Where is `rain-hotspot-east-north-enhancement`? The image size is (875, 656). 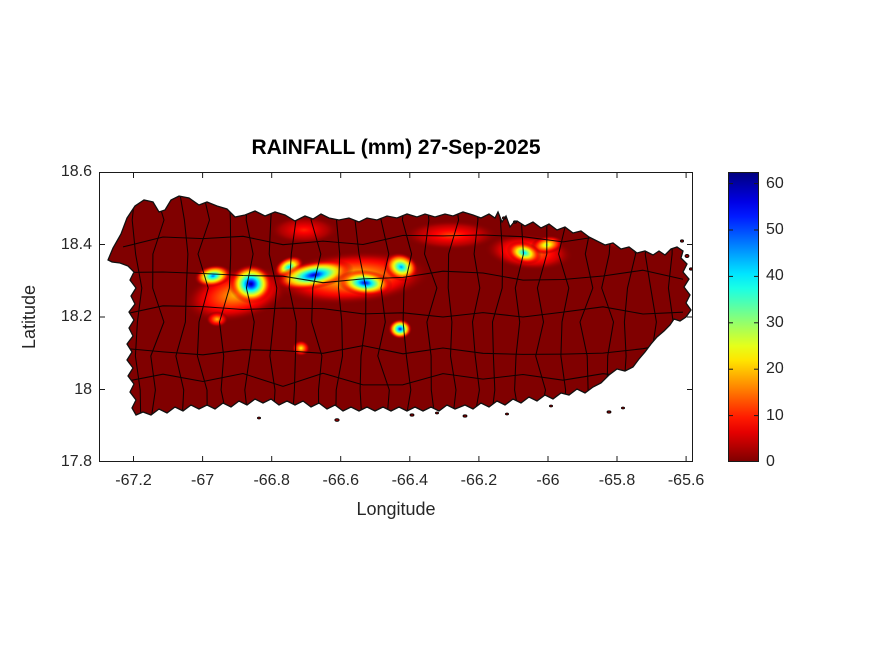
rain-hotspot-east-north-enhancement is located at coordinates (619, 236).